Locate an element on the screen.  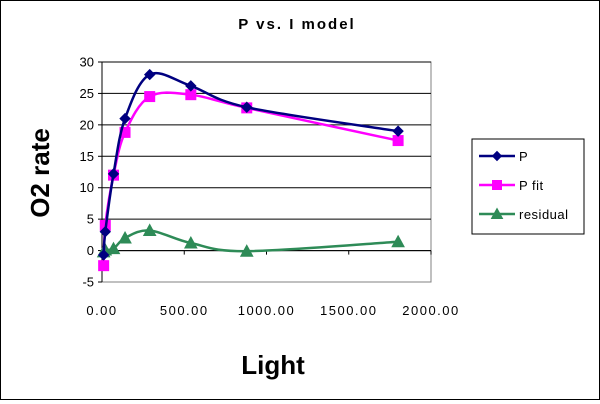
legend-label-p: P is located at coordinates (523, 156).